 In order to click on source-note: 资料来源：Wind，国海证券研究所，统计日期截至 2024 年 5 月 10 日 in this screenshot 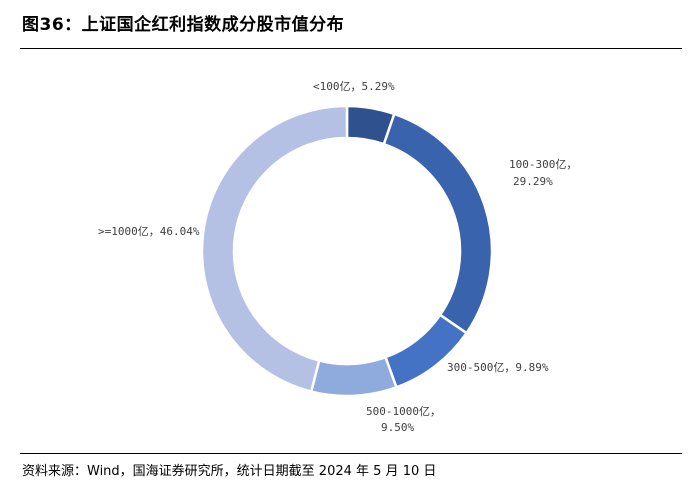, I will do `click(229, 471)`.